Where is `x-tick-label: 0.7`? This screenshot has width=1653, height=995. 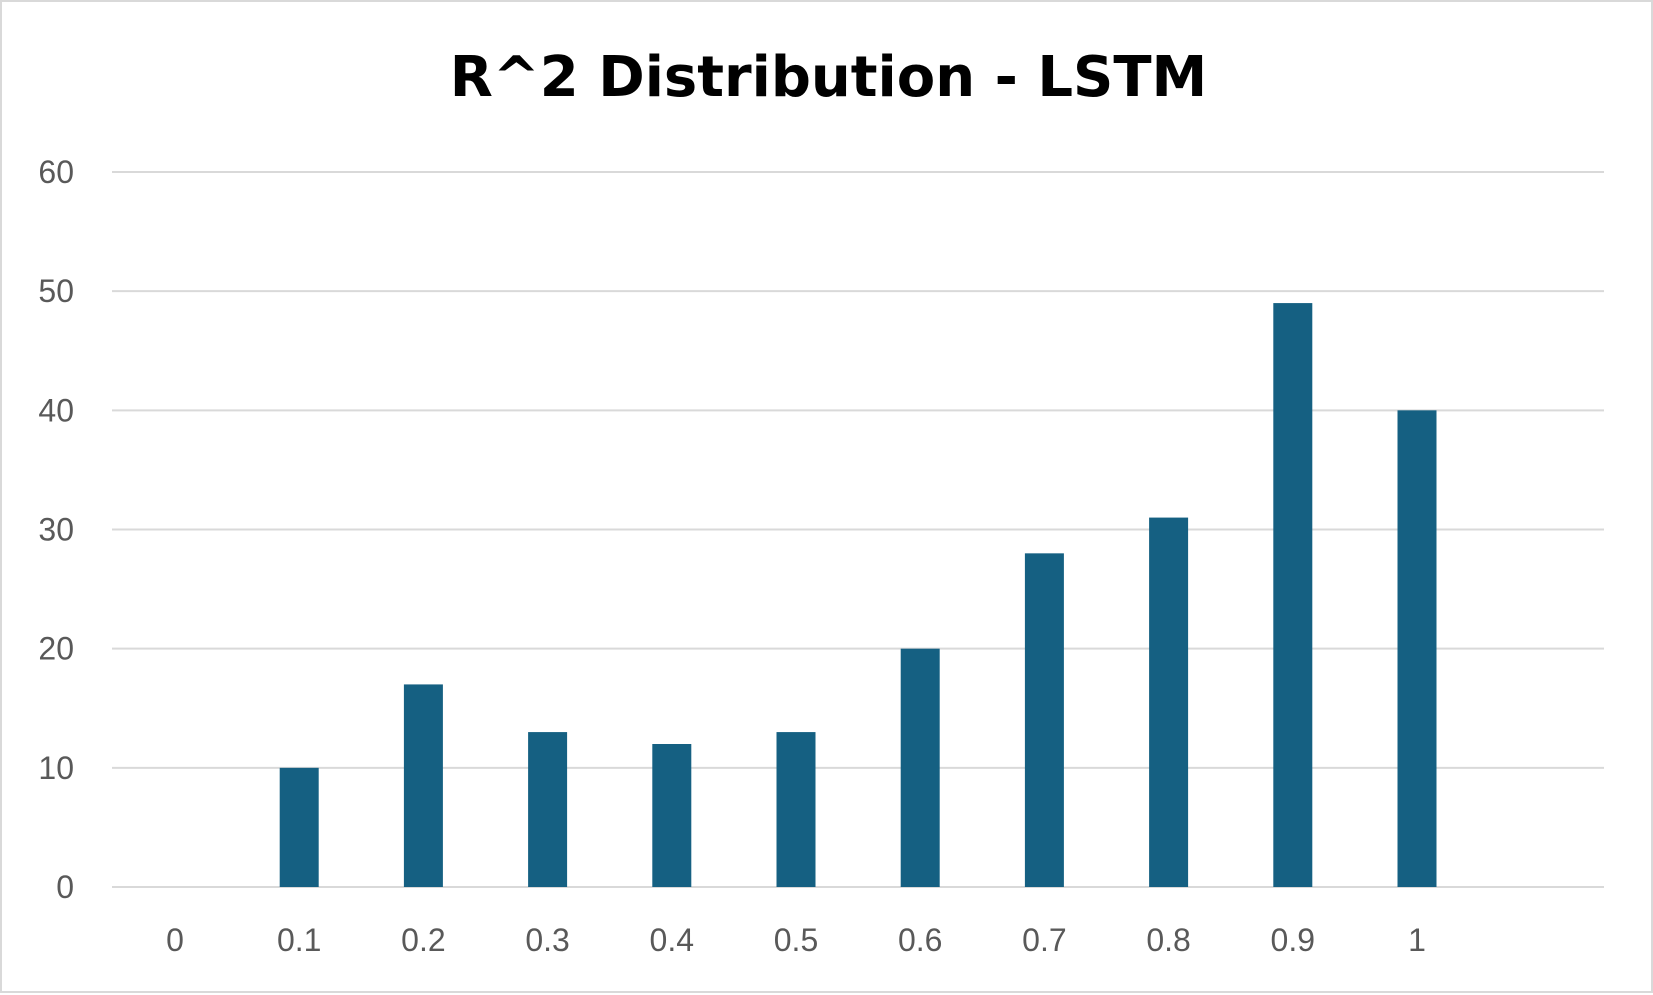
x-tick-label: 0.7 is located at coordinates (1044, 940).